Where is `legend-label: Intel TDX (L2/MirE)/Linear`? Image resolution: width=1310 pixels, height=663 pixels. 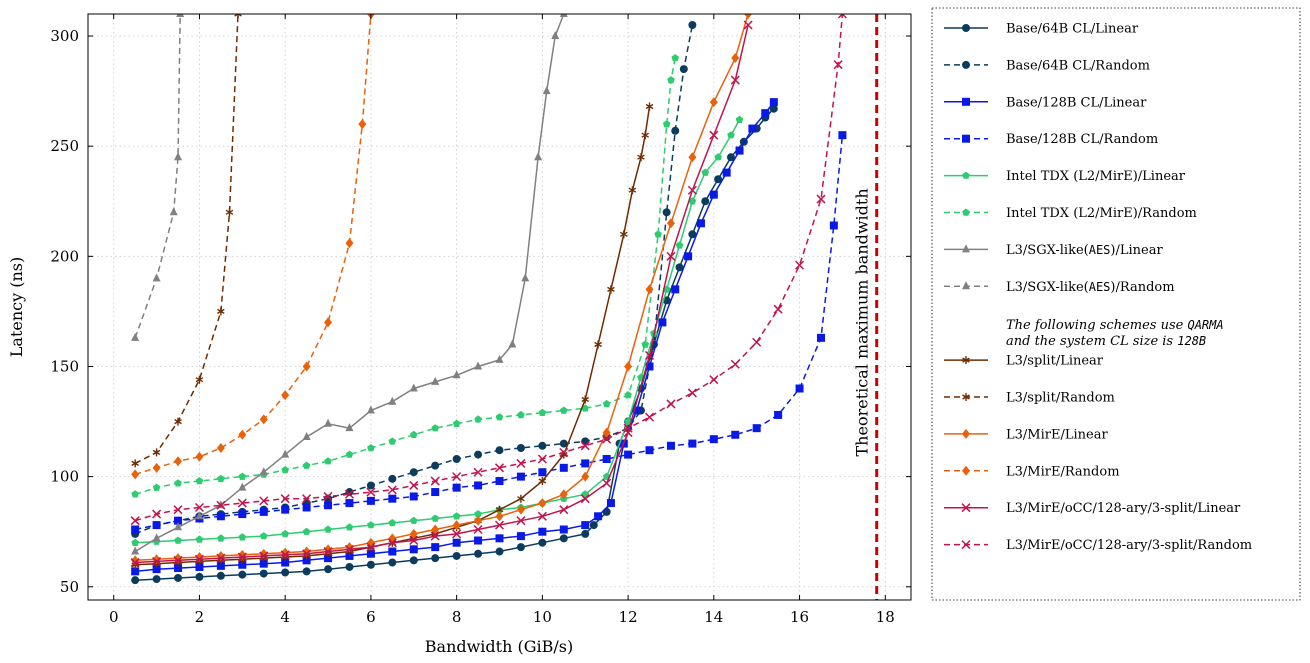 legend-label: Intel TDX (L2/MirE)/Linear is located at coordinates (1096, 176).